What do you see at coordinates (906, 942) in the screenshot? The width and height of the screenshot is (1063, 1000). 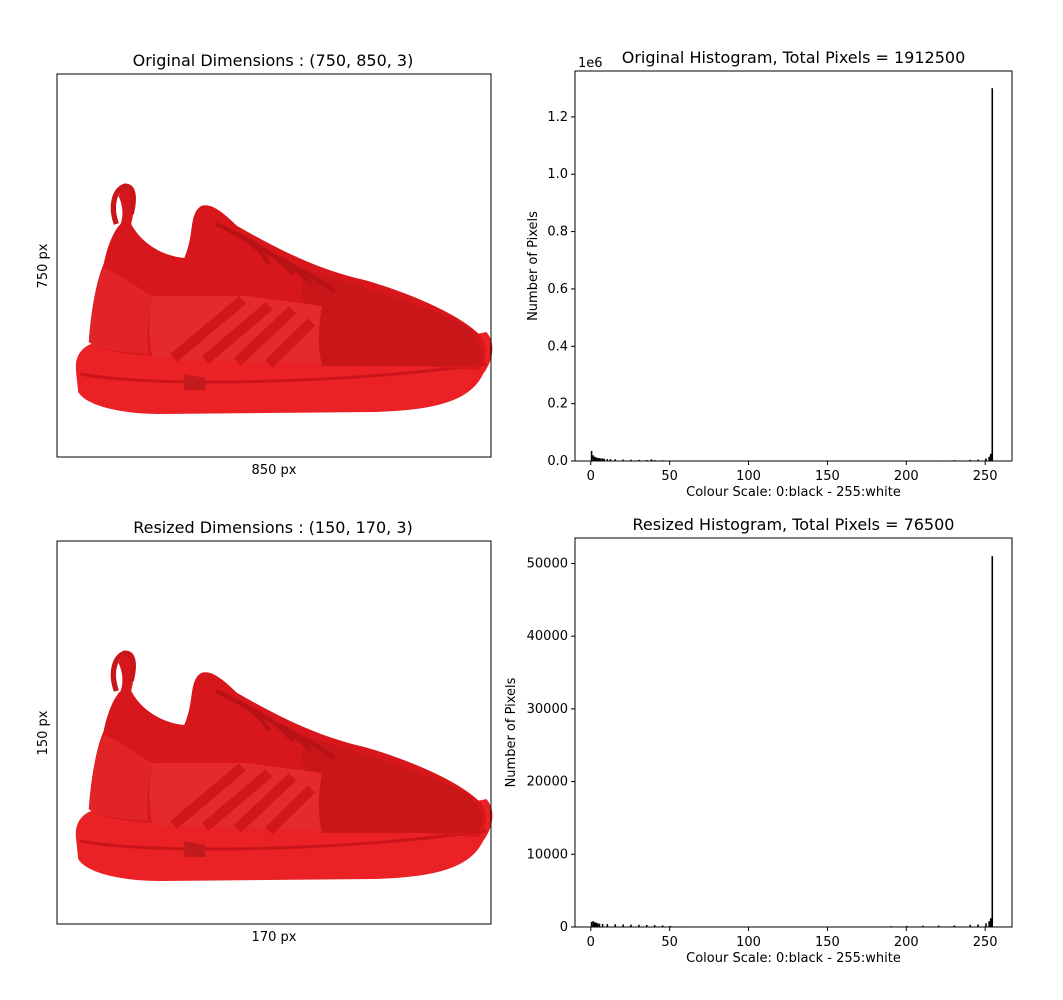 I see `resized-x-tick-label: 200` at bounding box center [906, 942].